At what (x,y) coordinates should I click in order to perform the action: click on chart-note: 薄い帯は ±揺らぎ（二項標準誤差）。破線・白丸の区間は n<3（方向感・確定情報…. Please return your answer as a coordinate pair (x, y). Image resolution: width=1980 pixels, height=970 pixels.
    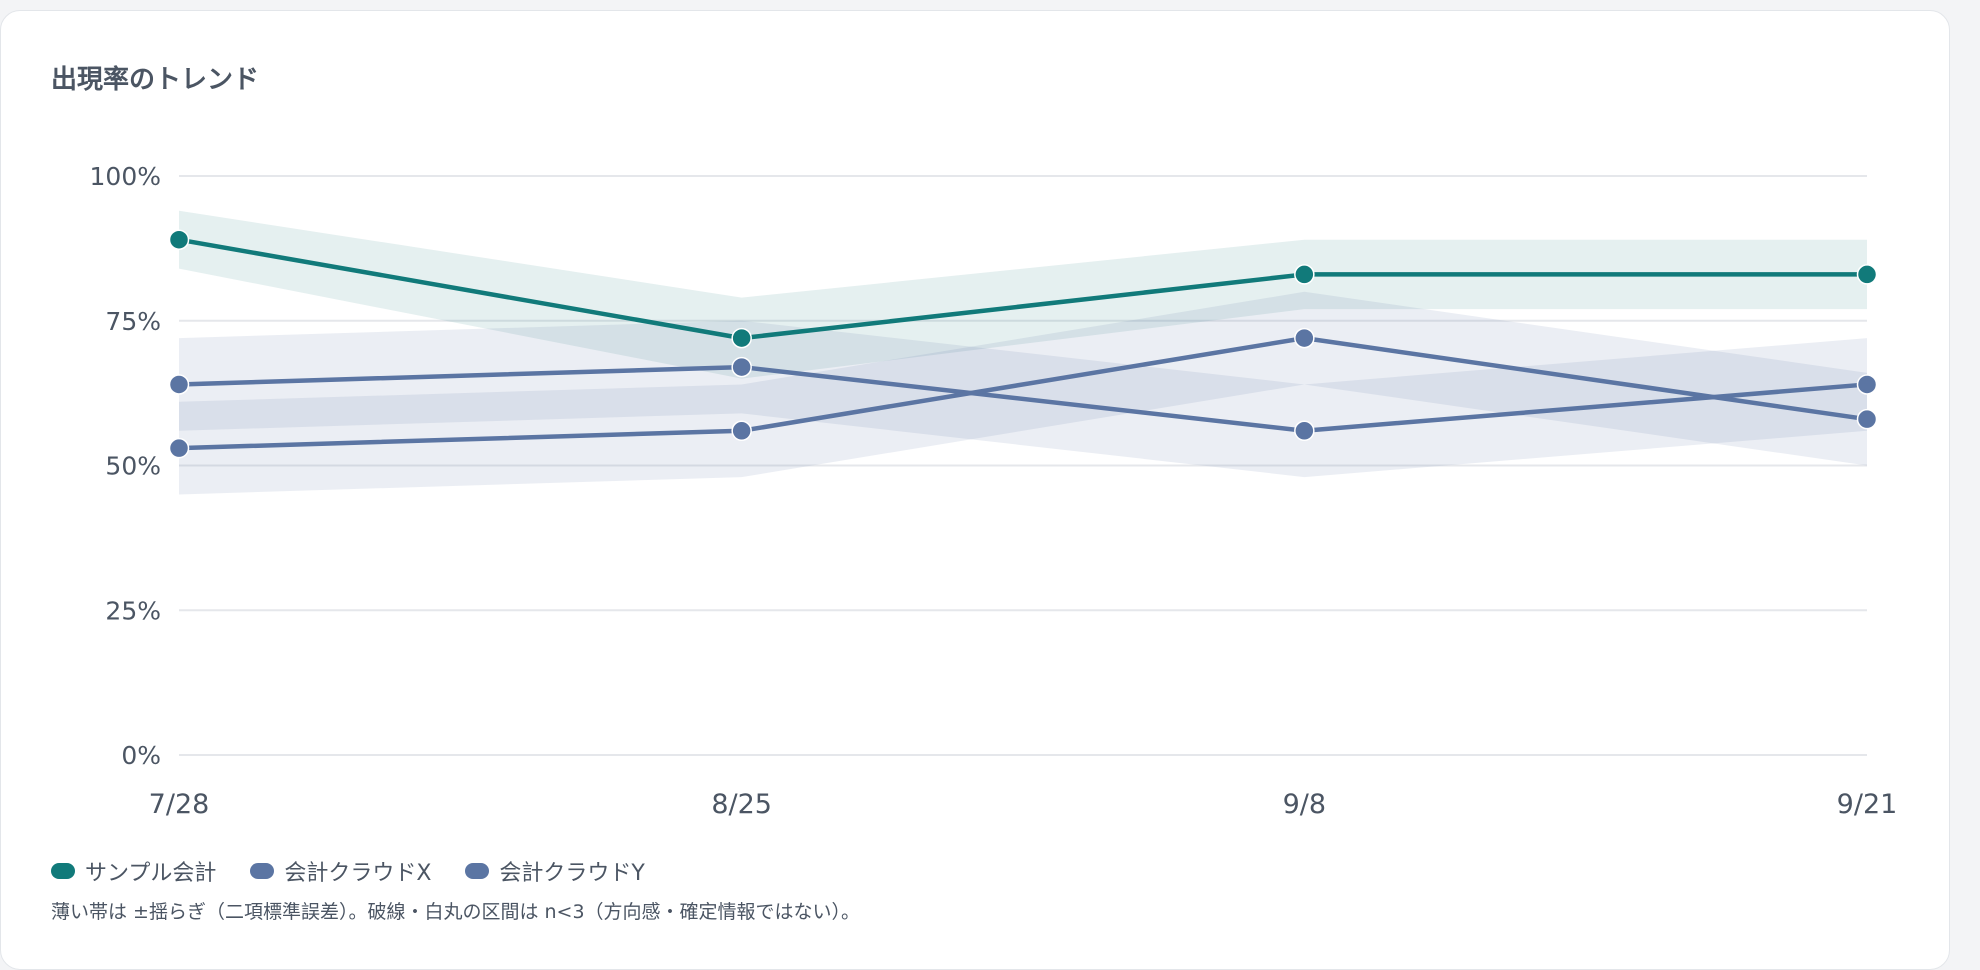
    Looking at the image, I should click on (456, 912).